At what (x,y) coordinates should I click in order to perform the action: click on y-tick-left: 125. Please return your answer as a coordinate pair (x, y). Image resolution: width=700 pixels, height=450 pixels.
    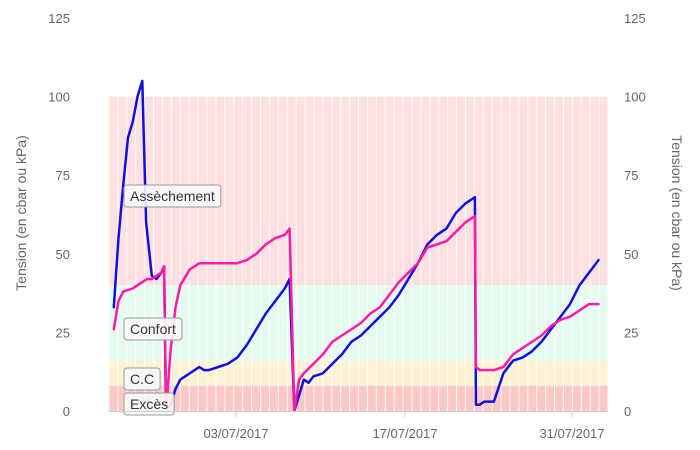
    Looking at the image, I should click on (59, 18).